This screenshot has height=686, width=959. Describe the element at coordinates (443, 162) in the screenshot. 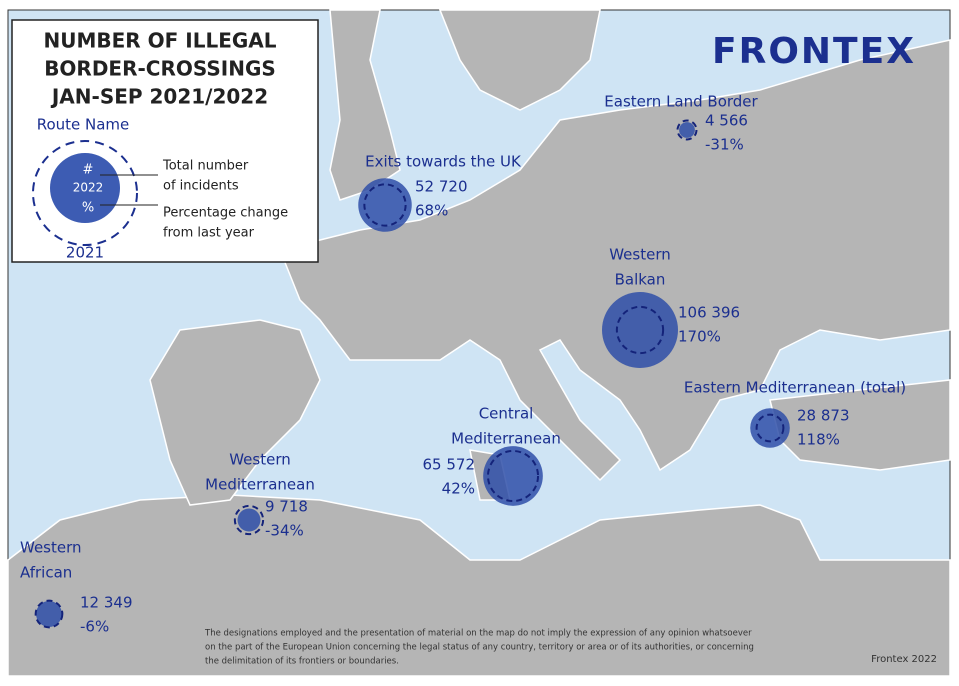

I see `route-name: Exits towards the UK` at that location.